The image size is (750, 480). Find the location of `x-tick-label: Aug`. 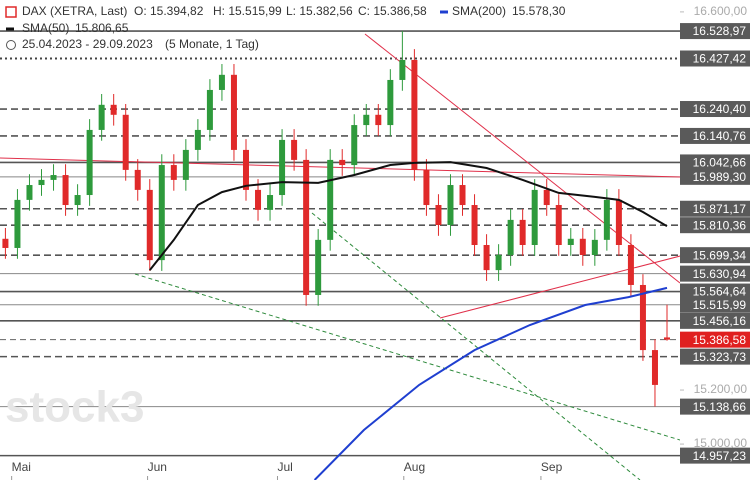

x-tick-label: Aug is located at coordinates (414, 467).